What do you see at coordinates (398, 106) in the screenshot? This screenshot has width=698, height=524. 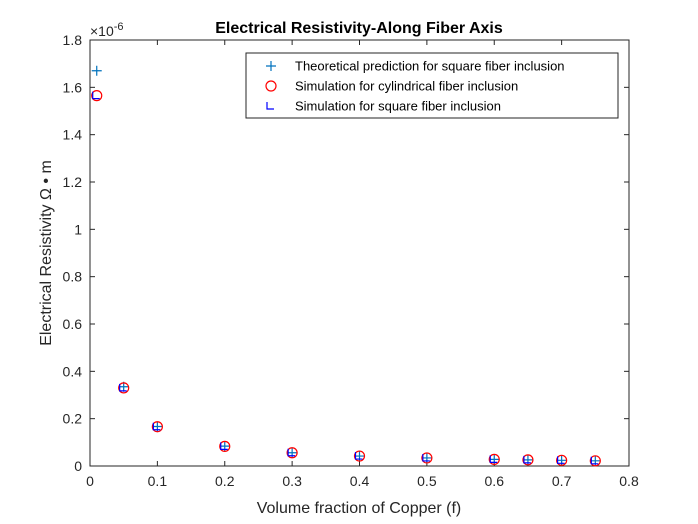 I see `legend-label: Simulation for square fiber inclusion` at bounding box center [398, 106].